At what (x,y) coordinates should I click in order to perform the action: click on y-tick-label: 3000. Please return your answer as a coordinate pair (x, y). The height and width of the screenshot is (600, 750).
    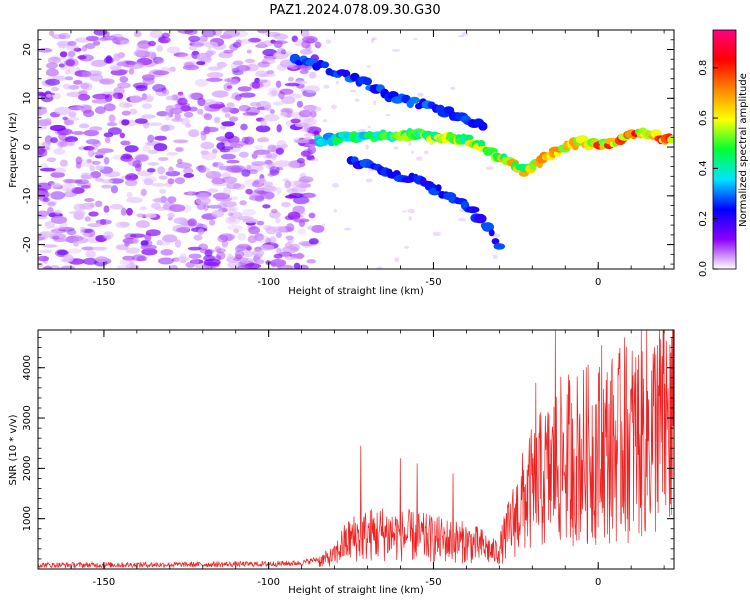
    Looking at the image, I should click on (27, 417).